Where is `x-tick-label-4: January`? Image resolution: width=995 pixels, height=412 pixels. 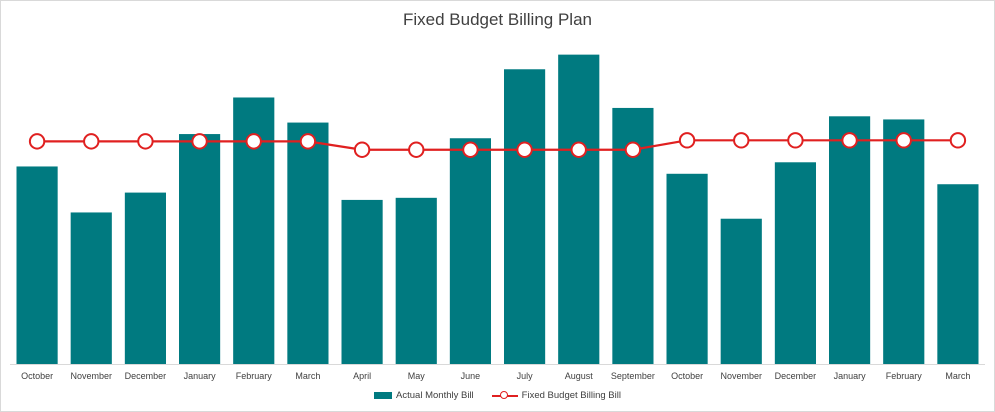
x-tick-label-4: January is located at coordinates (200, 376).